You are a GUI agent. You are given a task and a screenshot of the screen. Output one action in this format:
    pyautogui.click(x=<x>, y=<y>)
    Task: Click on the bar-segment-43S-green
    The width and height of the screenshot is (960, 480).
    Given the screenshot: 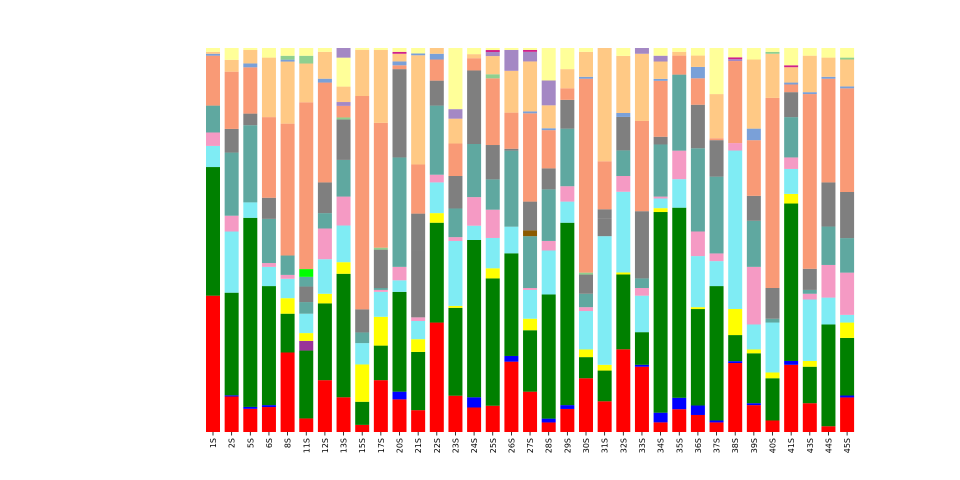 What is the action you would take?
    pyautogui.click(x=809, y=385)
    